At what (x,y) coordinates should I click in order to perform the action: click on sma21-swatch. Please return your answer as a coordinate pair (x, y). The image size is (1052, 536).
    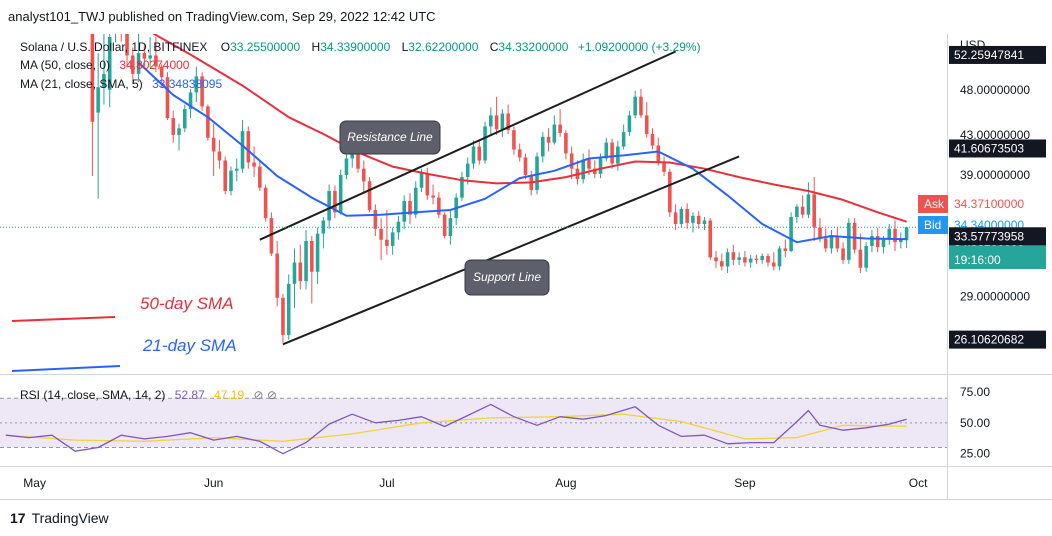
    Looking at the image, I should click on (66, 368).